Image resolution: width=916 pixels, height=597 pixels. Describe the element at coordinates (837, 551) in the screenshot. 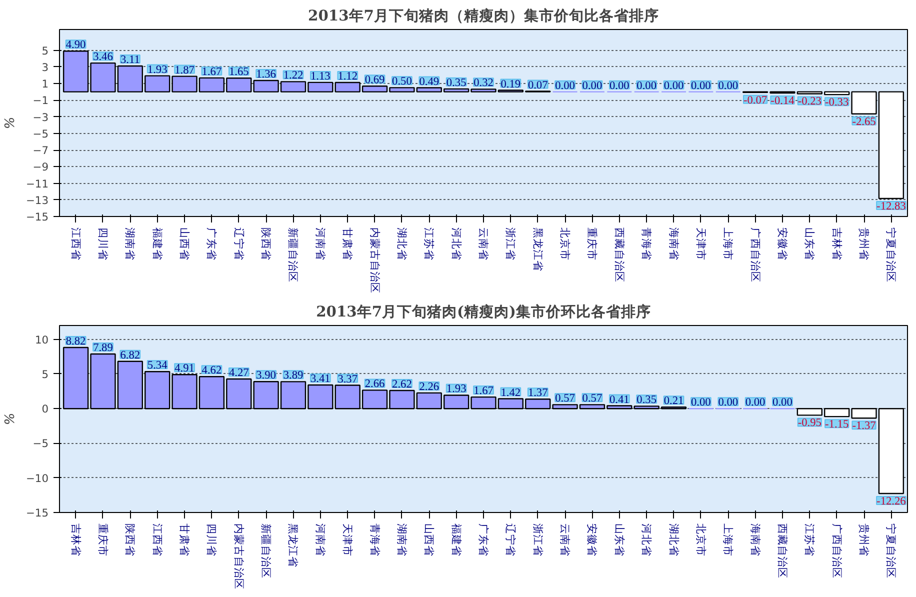

I see `x-tick-label: 广西自治区` at that location.